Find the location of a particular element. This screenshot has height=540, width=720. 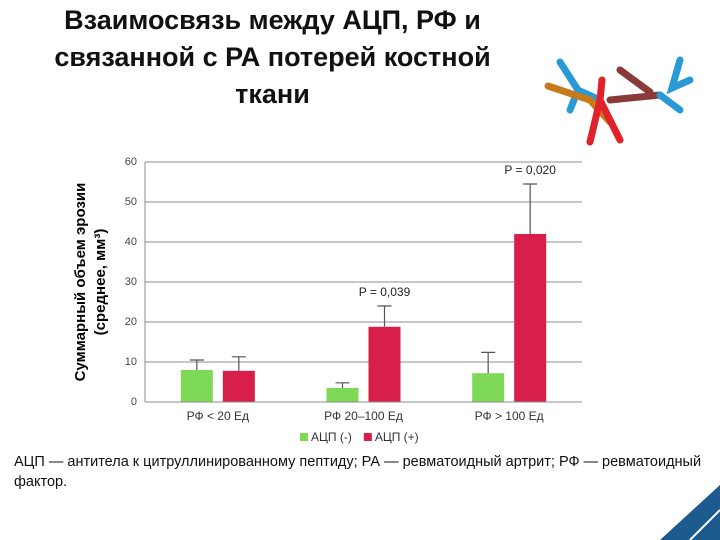

y-tick-label: 10 is located at coordinates (131, 362).